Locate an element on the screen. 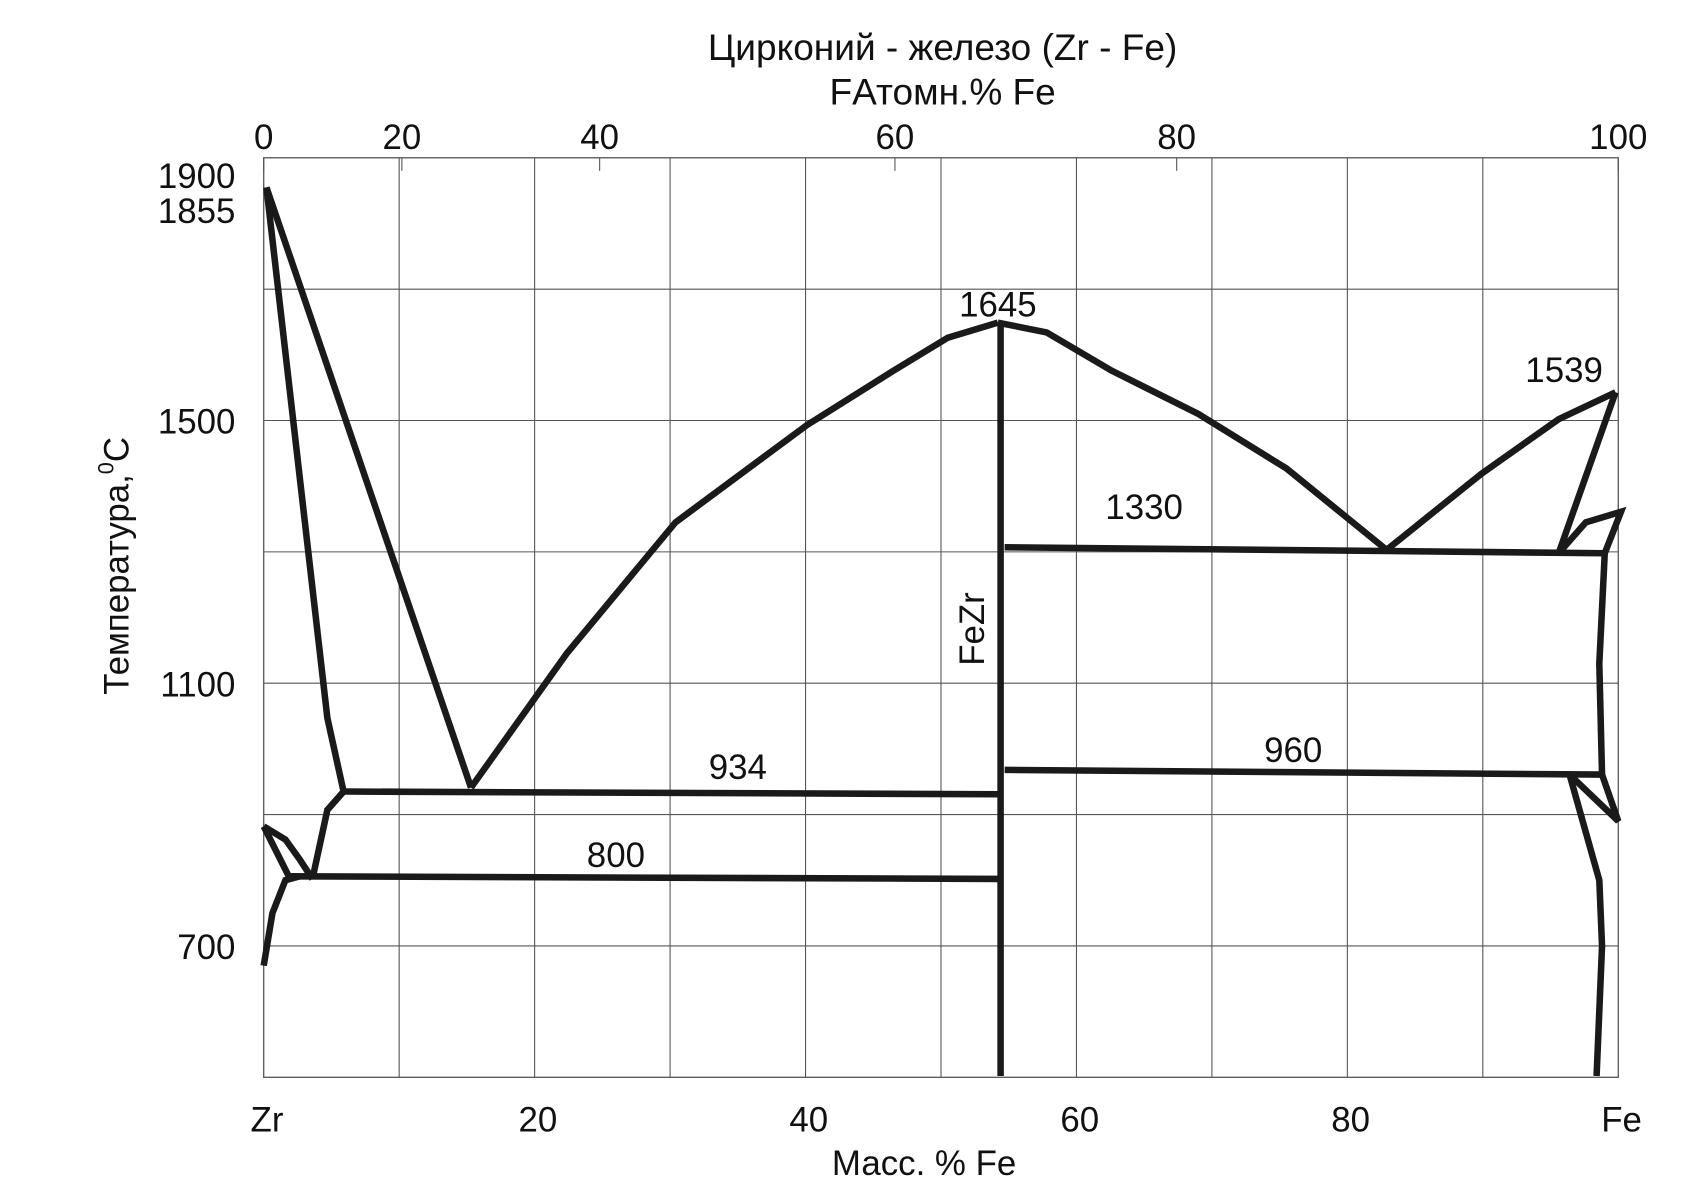  top-tick-label: 0 is located at coordinates (263, 137).